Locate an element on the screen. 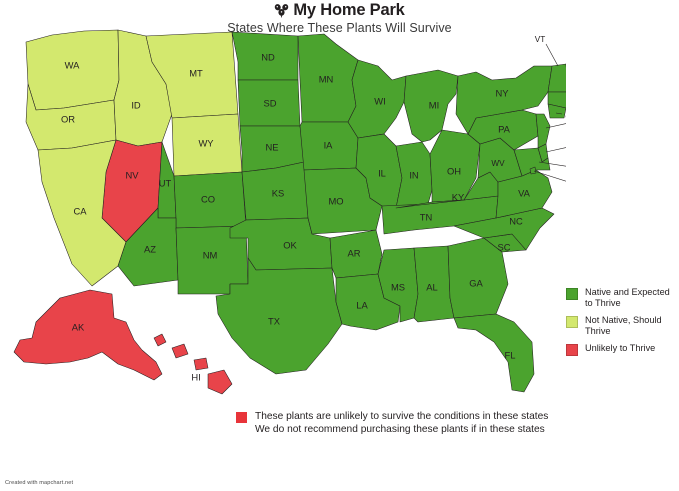 This screenshot has height=491, width=679. state-KS is located at coordinates (275, 191).